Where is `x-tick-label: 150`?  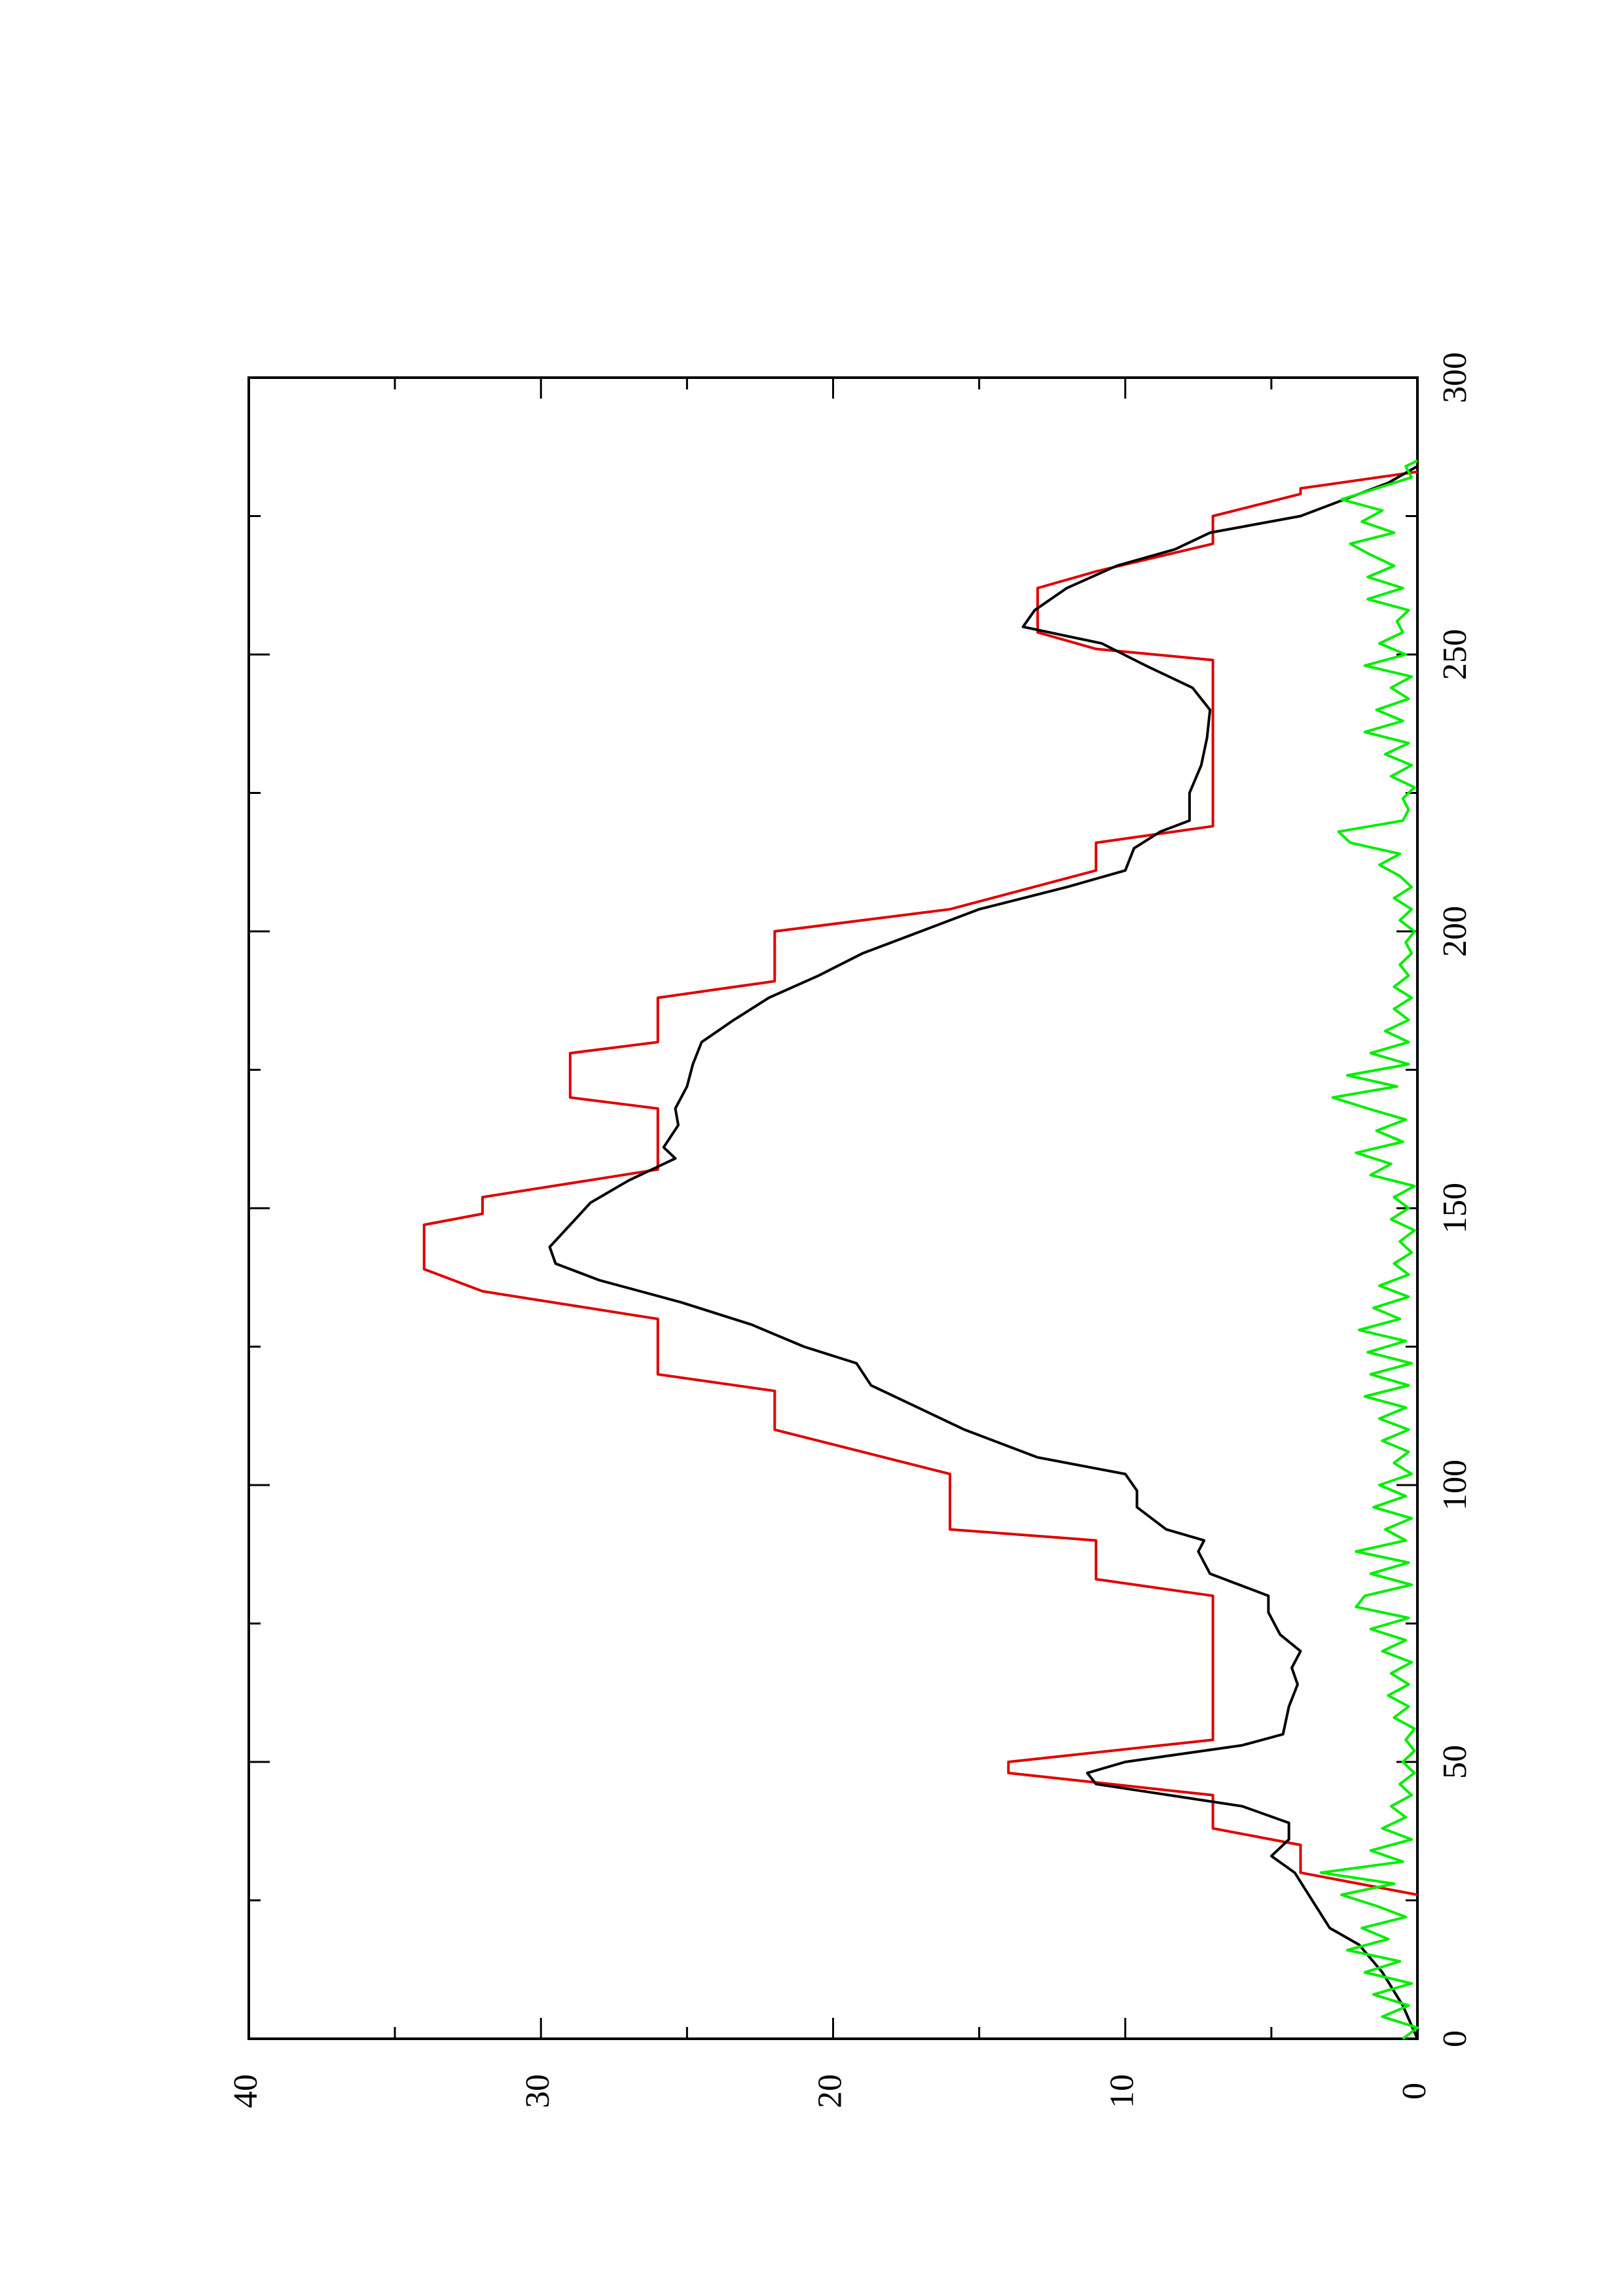 x-tick-label: 150 is located at coordinates (1455, 1208).